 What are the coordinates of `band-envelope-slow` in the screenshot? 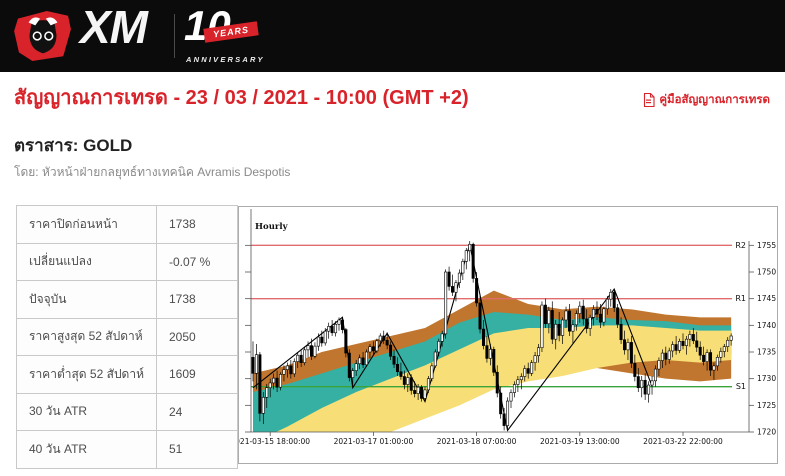 It's located at (503, 378).